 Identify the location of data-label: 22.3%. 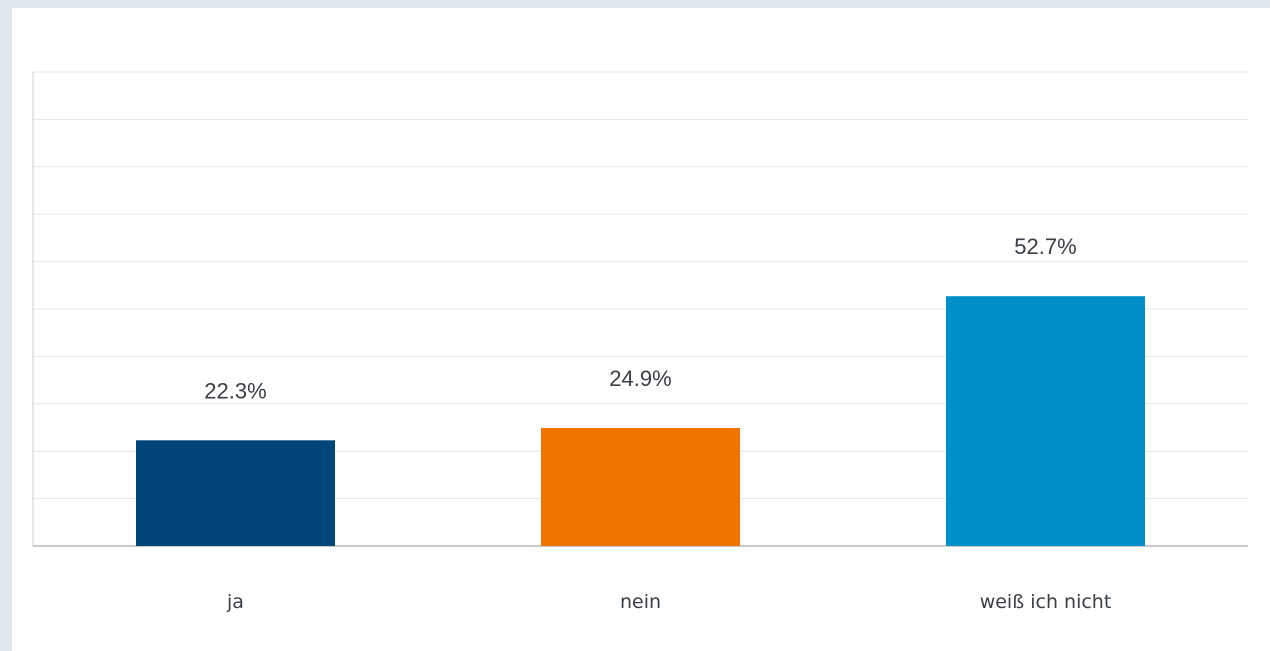
(235, 390).